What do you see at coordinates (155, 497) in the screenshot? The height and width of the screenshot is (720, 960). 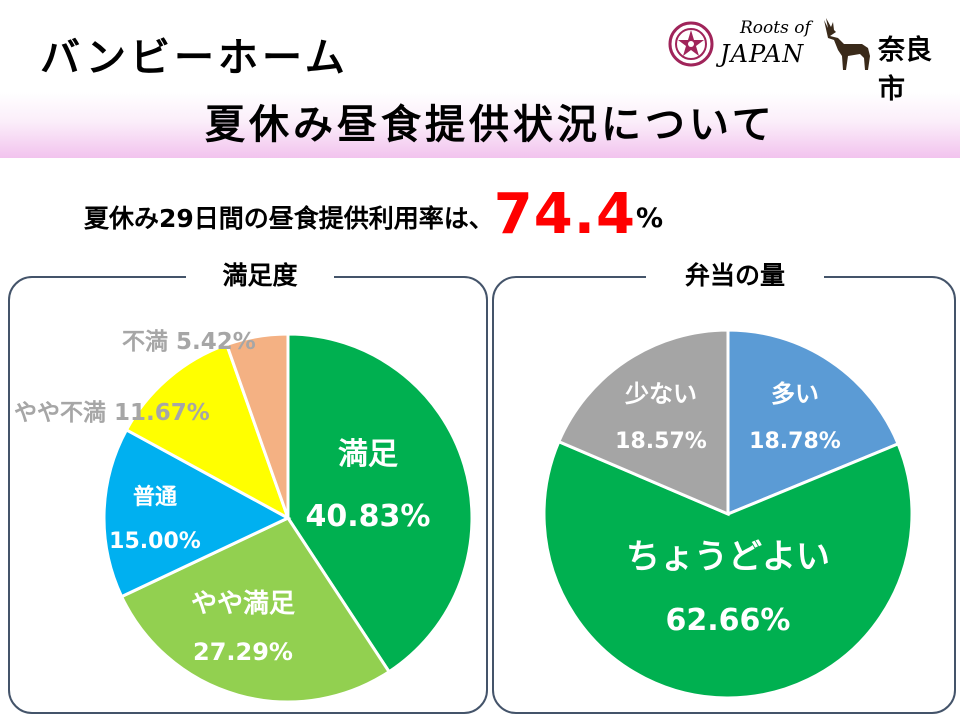 I see `satisfaction-label-2: 普通` at bounding box center [155, 497].